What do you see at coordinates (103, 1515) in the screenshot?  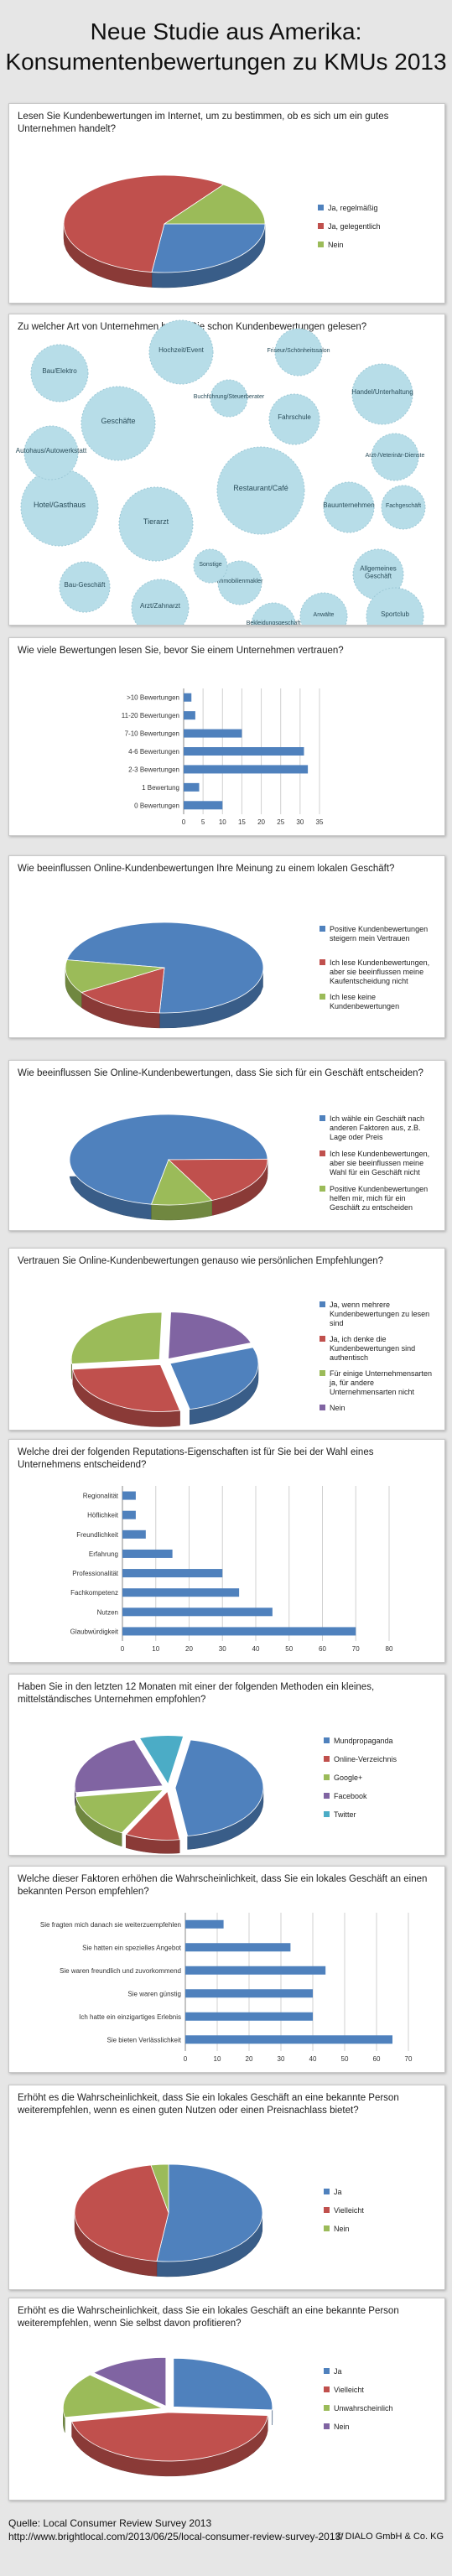 I see `category-label: Höflichkeit` at bounding box center [103, 1515].